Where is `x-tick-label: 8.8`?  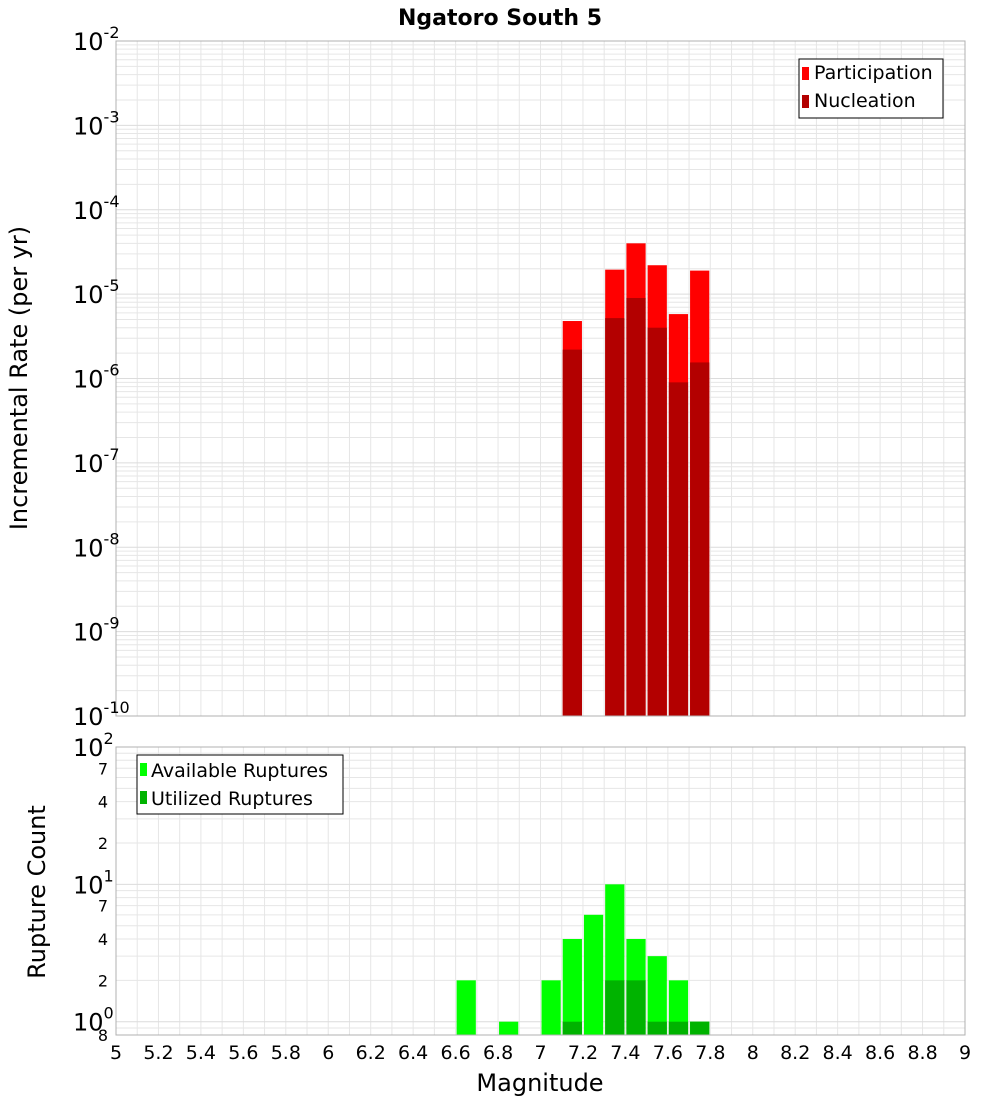 x-tick-label: 8.8 is located at coordinates (922, 1053).